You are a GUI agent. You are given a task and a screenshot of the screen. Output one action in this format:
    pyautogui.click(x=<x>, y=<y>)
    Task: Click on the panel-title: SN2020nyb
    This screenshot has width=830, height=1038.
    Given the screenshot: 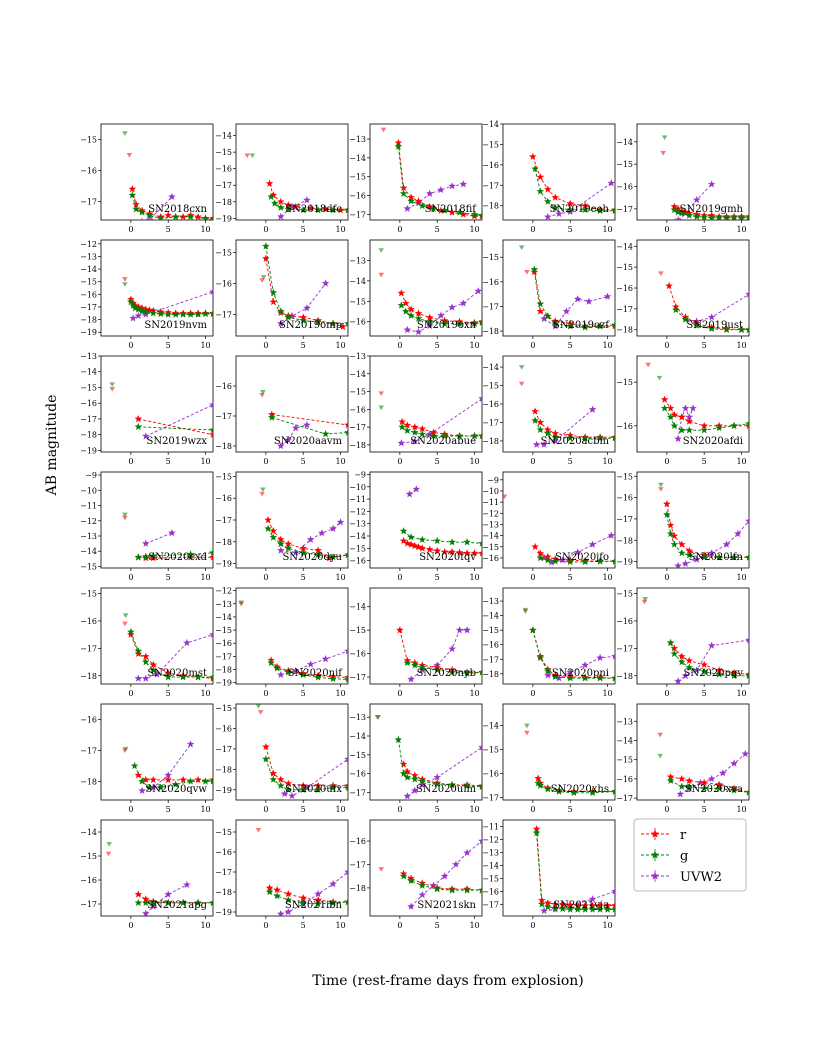 What is the action you would take?
    pyautogui.click(x=446, y=673)
    